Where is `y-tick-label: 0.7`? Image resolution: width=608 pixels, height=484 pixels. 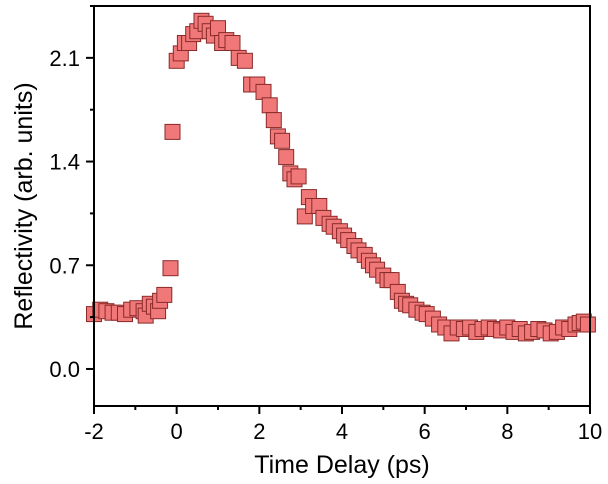 y-tick-label: 0.7 is located at coordinates (64, 265).